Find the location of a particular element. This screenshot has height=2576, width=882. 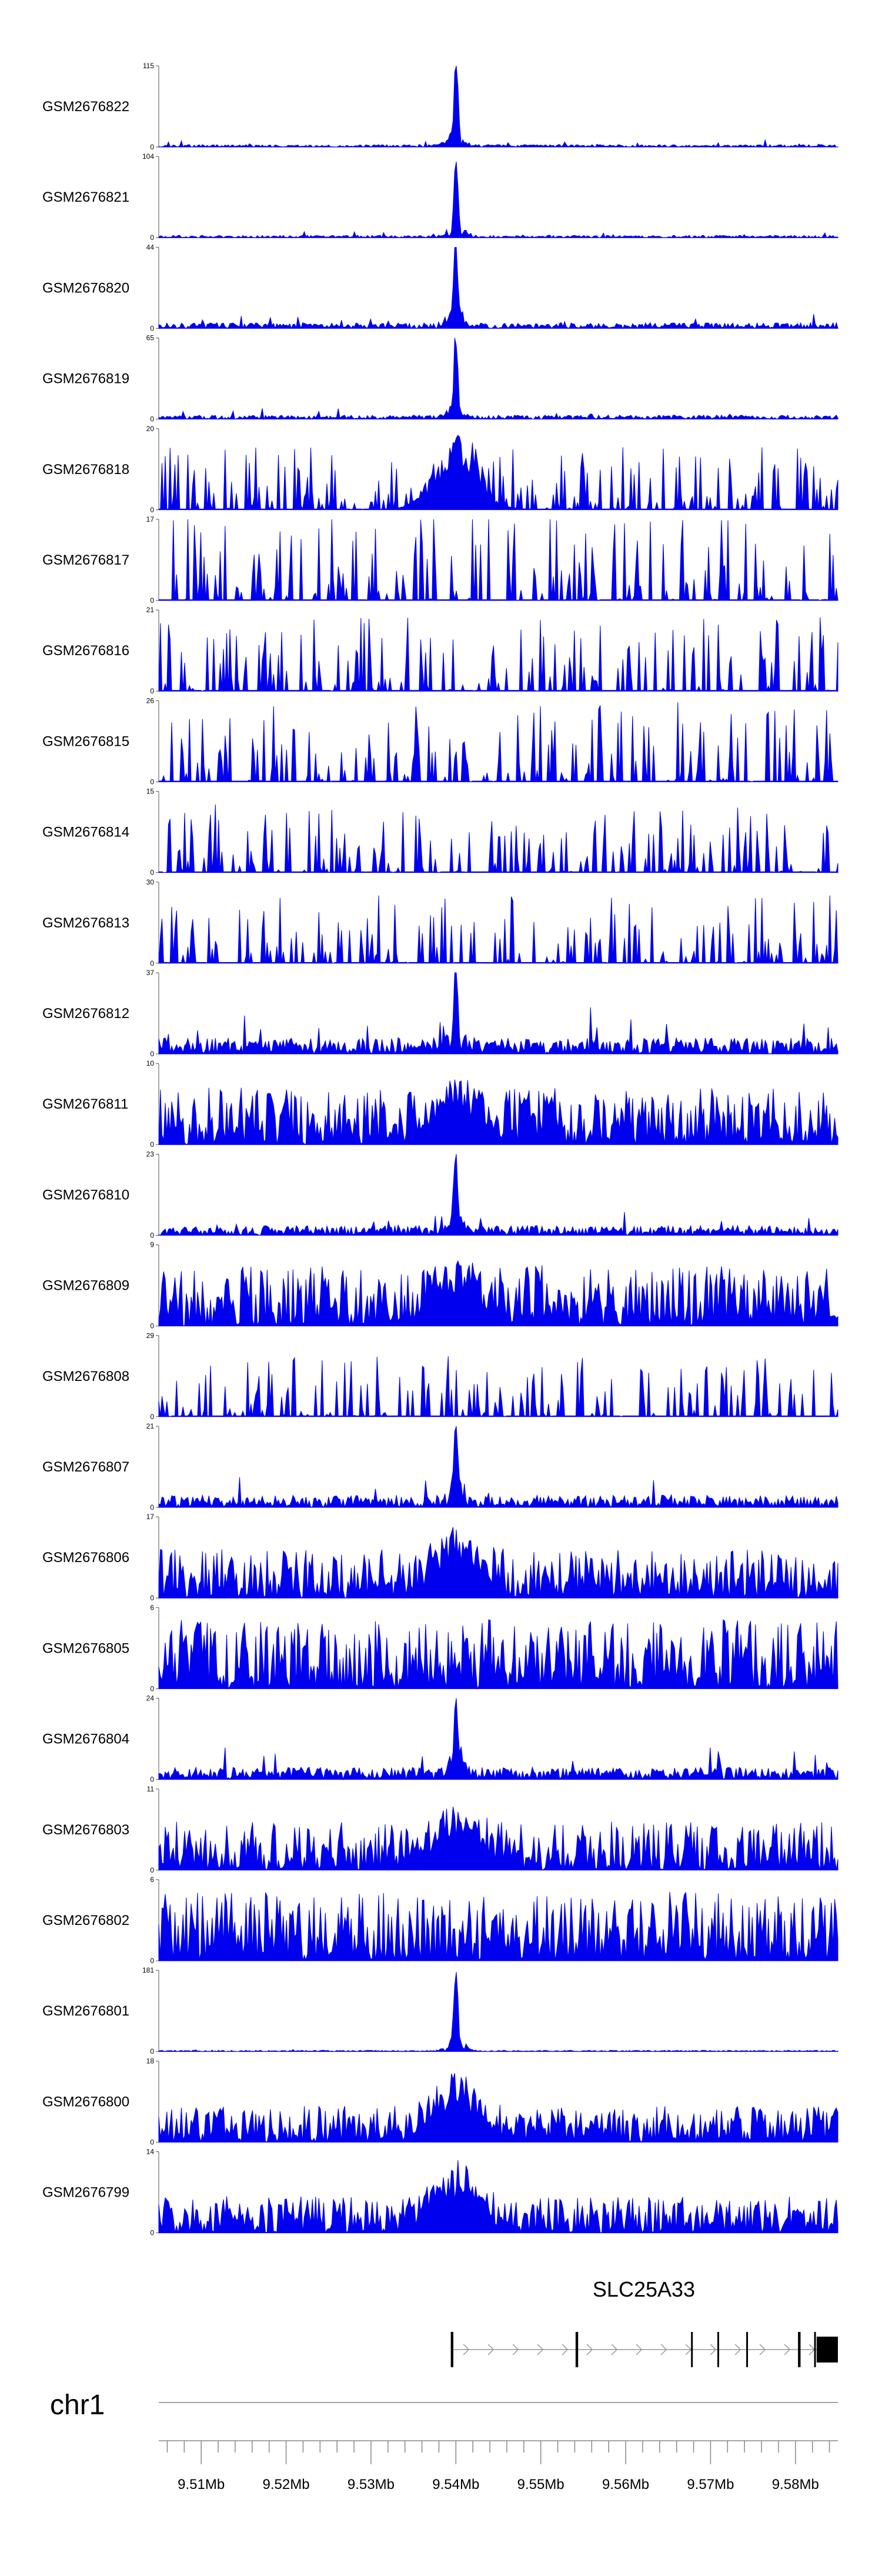

track-label: GSM2676806 is located at coordinates (85, 1558).